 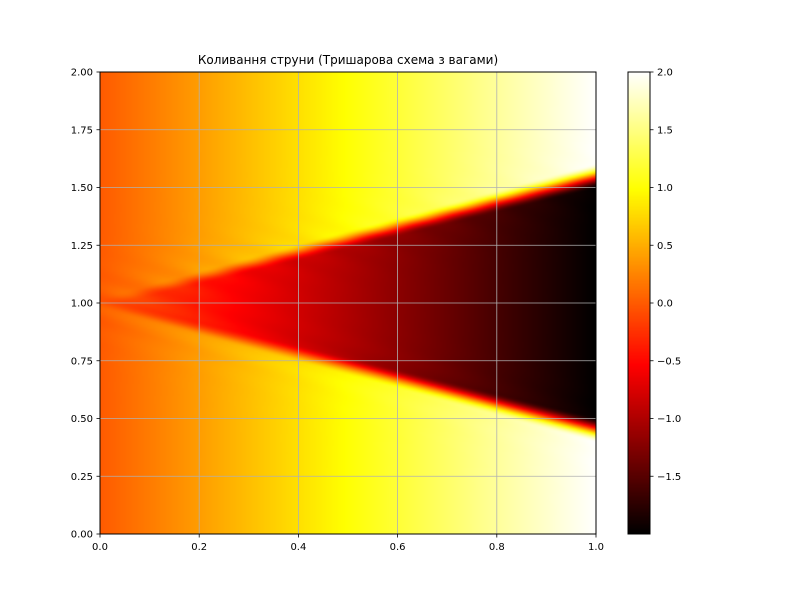 What do you see at coordinates (199, 547) in the screenshot?
I see `x-tick-label: 0.2` at bounding box center [199, 547].